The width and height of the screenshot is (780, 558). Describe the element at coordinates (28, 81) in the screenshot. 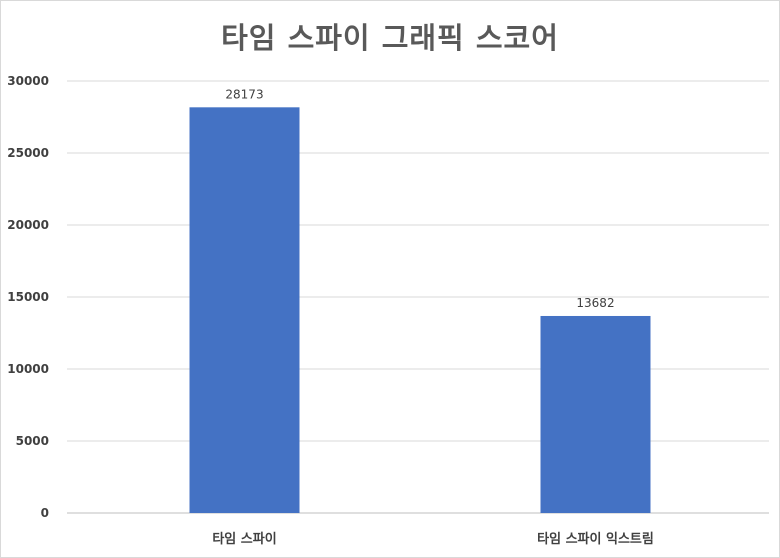

I see `y-tick-label: 30000` at that location.